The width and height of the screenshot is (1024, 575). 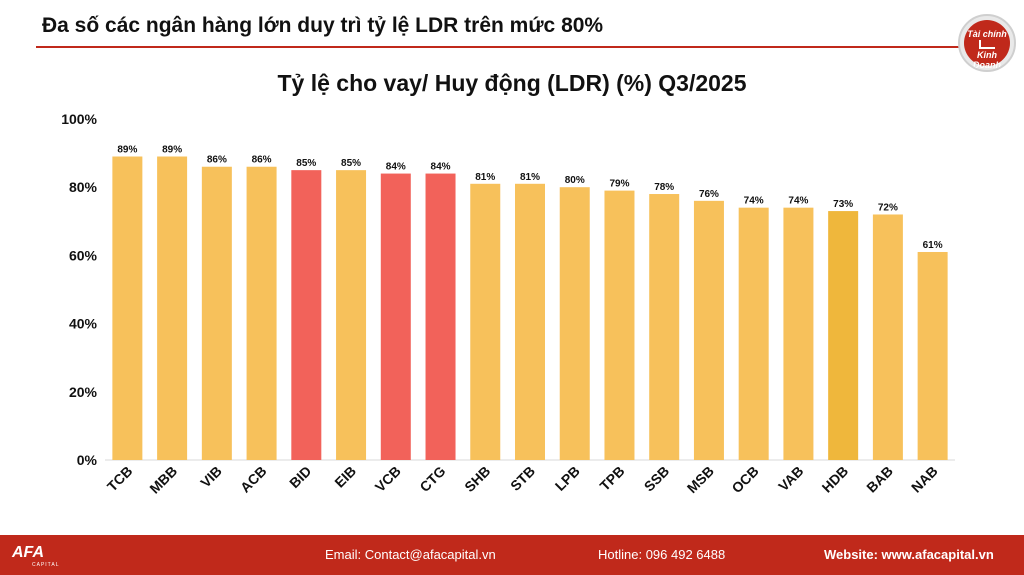 What do you see at coordinates (888, 207) in the screenshot?
I see `data-label: 72%` at bounding box center [888, 207].